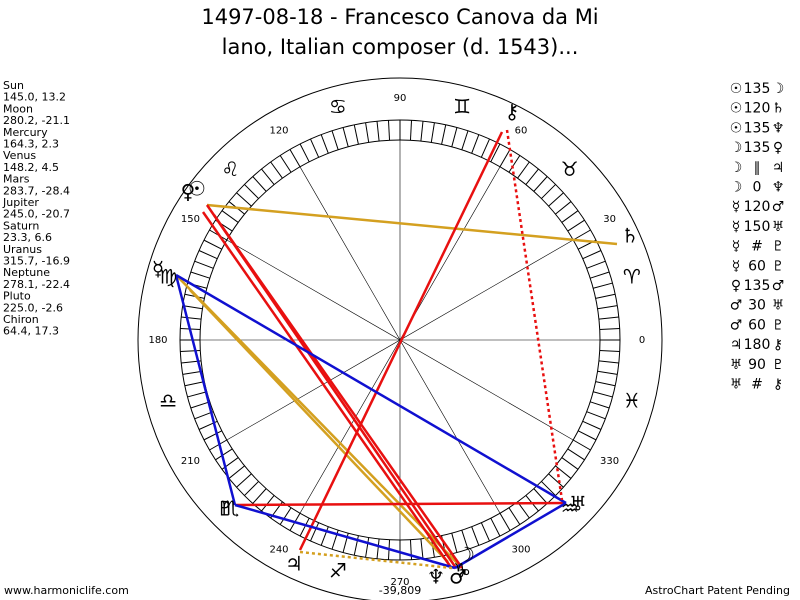  What do you see at coordinates (13, 85) in the screenshot?
I see `planet-name: Sun` at bounding box center [13, 85].